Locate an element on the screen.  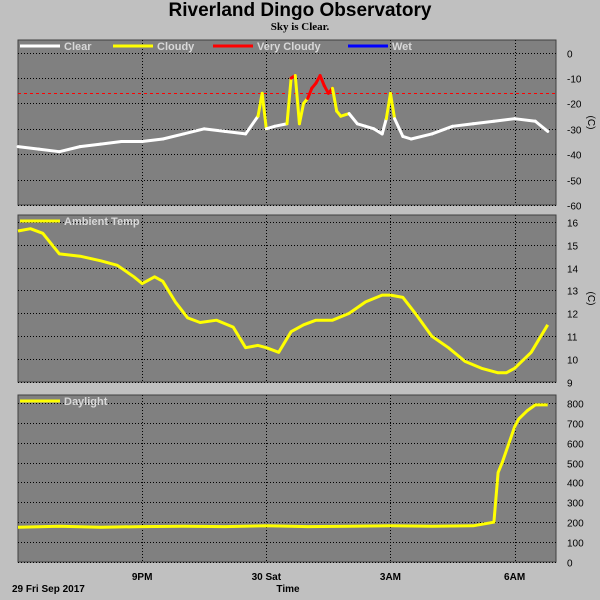
y-tick-label: 600 is located at coordinates (575, 445).